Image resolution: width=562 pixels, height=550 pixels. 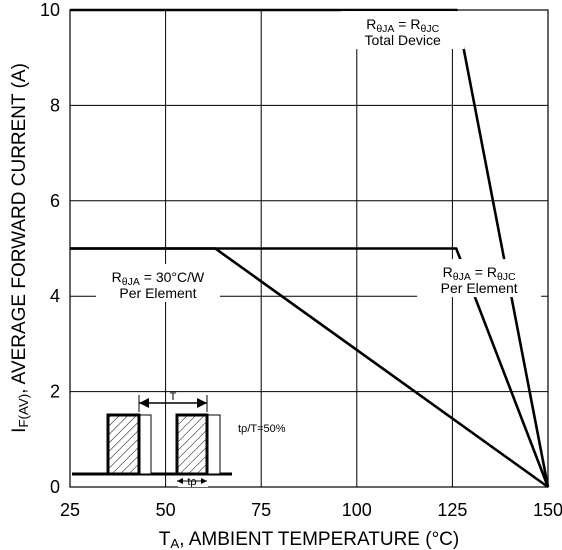 I want to click on inset-pulse-2-hatch, so click(x=192, y=444).